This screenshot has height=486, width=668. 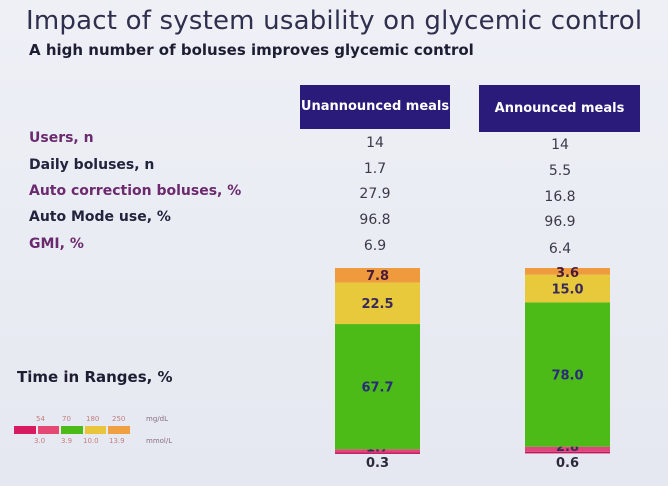 What do you see at coordinates (40, 441) in the screenshot?
I see `legend-mmol-0: 3.0` at bounding box center [40, 441].